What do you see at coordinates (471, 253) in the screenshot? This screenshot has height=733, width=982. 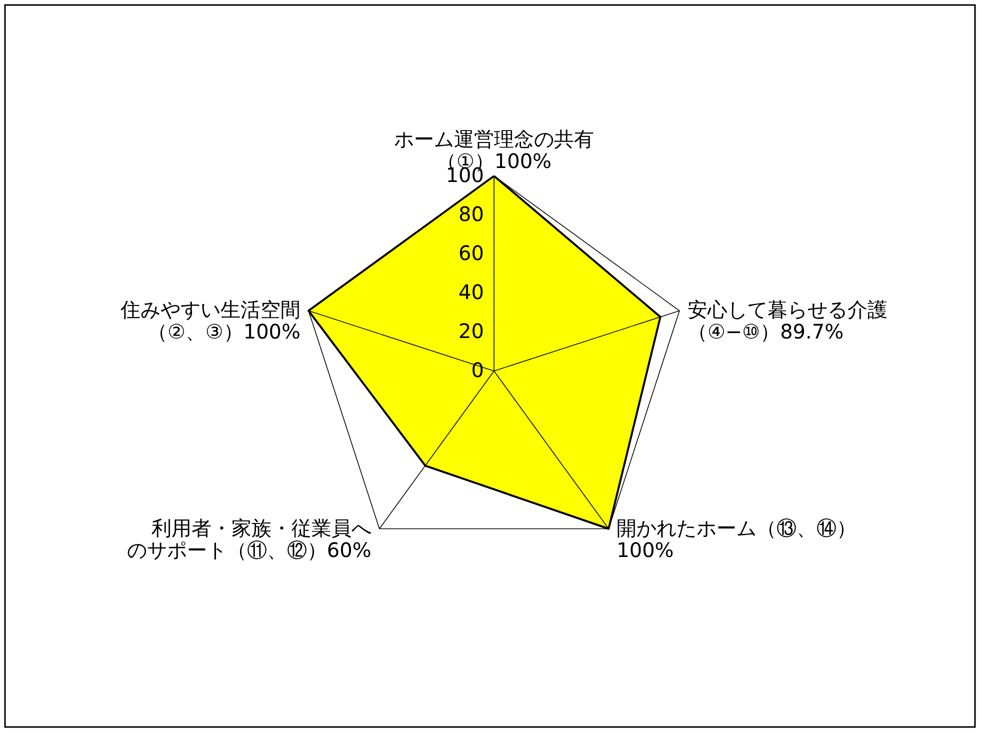 I see `y-tick-label: 60` at bounding box center [471, 253].